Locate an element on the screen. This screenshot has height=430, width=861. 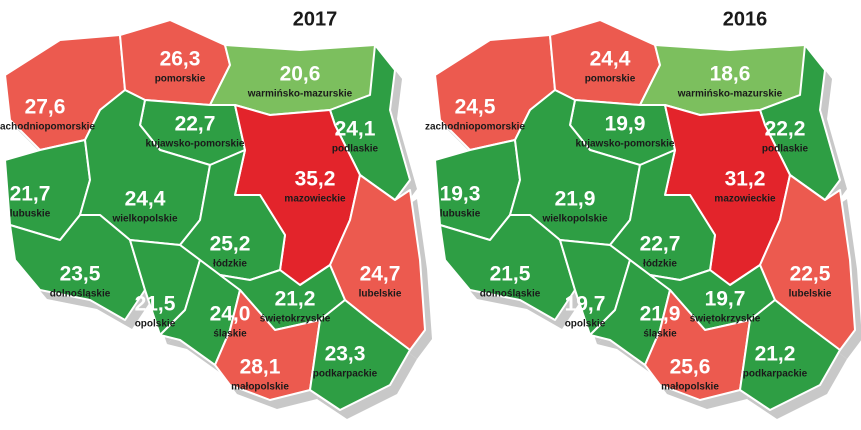
region-value: 24,7 is located at coordinates (380, 274).